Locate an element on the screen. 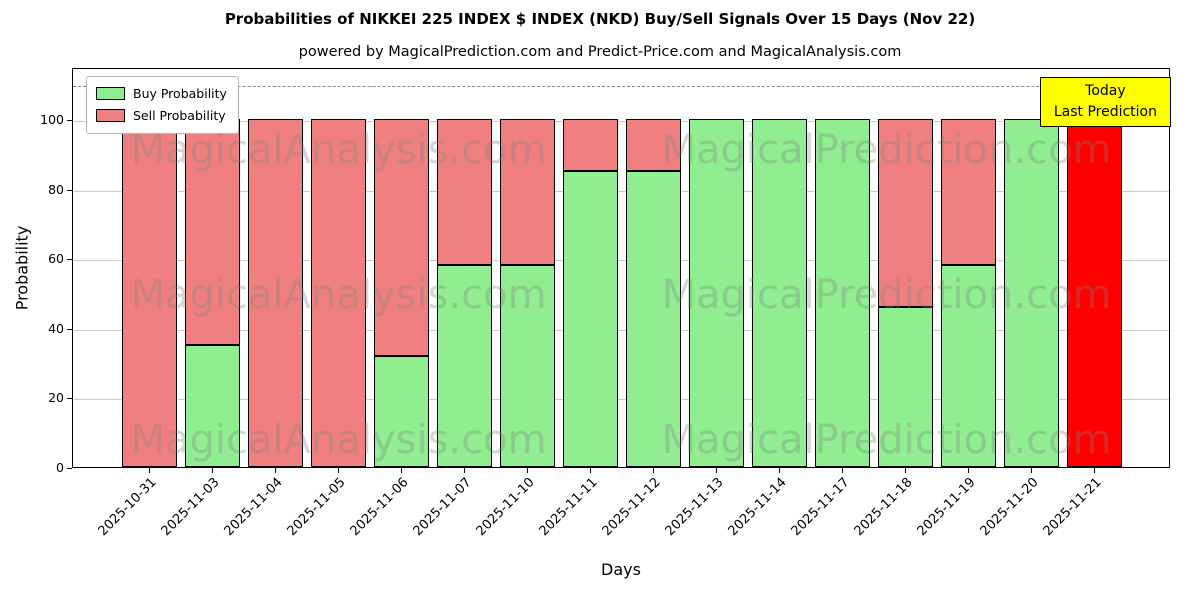 This screenshot has width=1200, height=600. legend-patch-buy-icon is located at coordinates (110, 94).